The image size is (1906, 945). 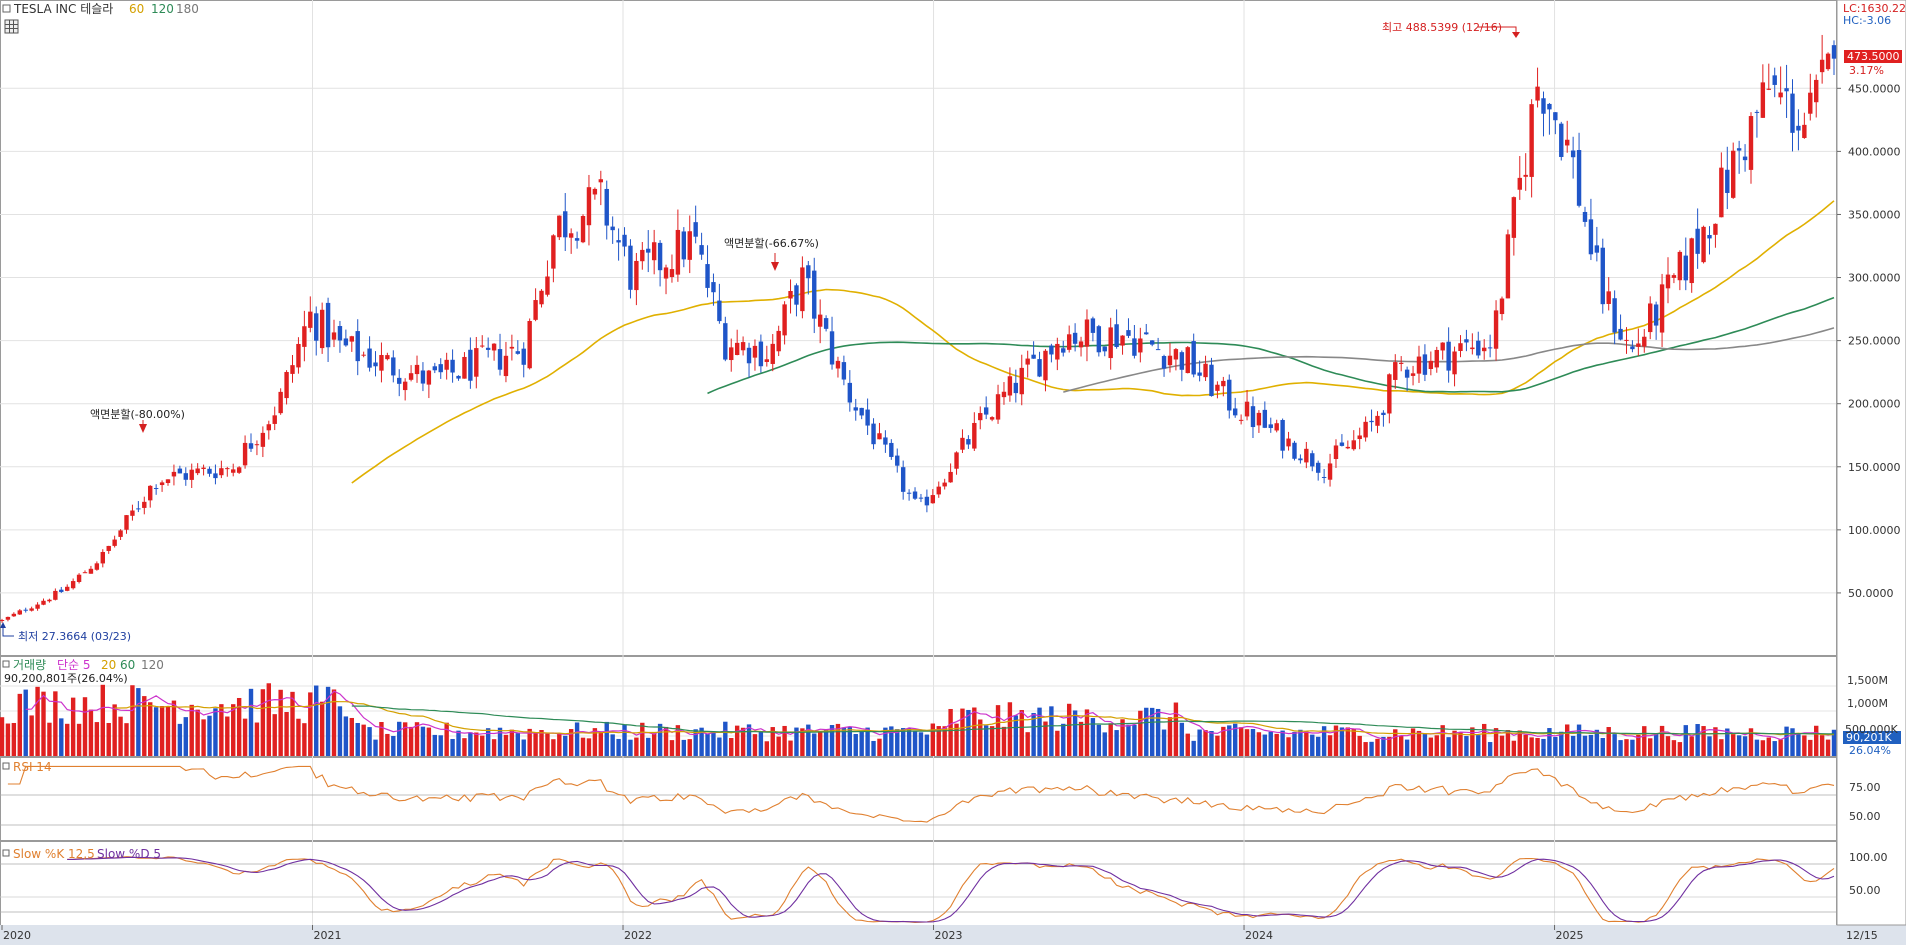 What do you see at coordinates (152, 665) in the screenshot?
I see `volume-legend-ma120: 120` at bounding box center [152, 665].